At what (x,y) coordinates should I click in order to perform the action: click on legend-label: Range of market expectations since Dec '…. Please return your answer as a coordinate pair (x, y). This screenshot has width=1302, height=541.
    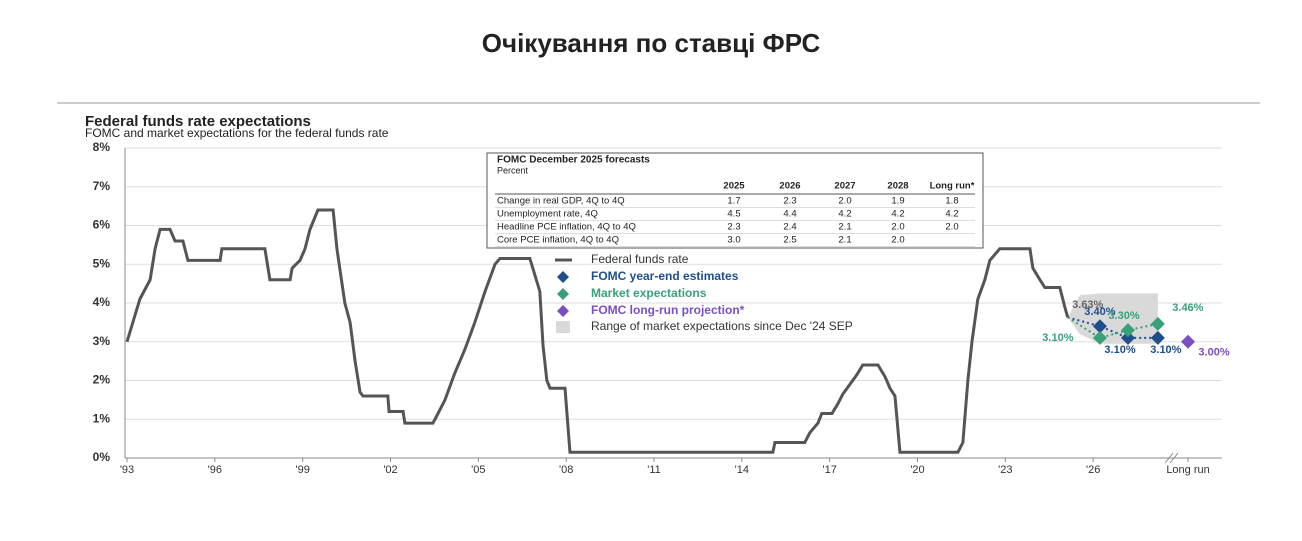
    Looking at the image, I should click on (722, 326).